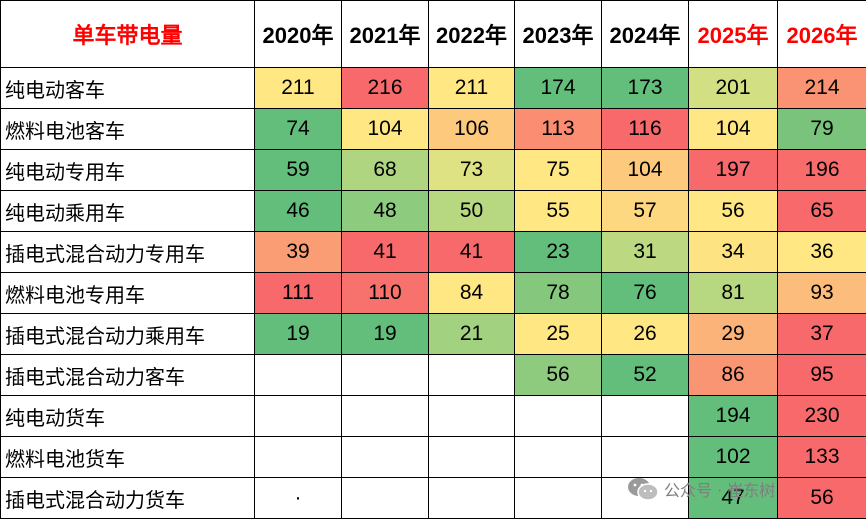  What do you see at coordinates (558, 334) in the screenshot?
I see `value-cell: 25` at bounding box center [558, 334].